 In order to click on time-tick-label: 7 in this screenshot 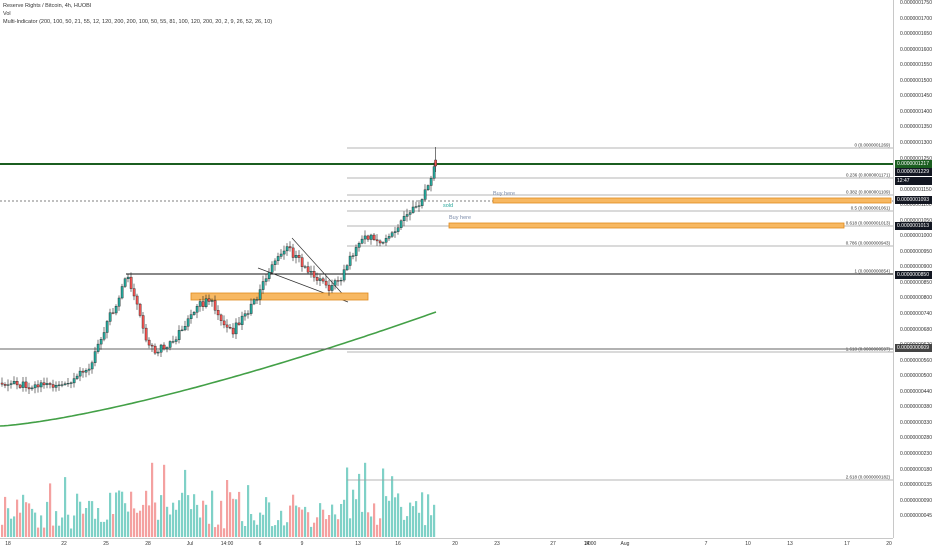, I will do `click(706, 544)`.